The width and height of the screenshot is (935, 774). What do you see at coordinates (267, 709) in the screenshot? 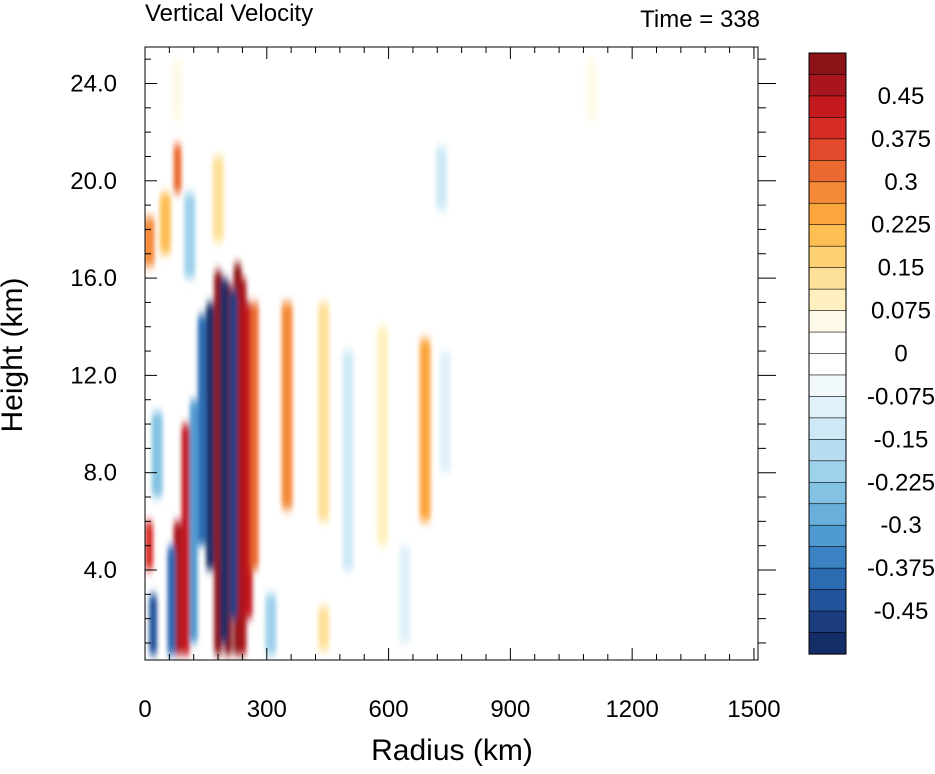
I see `x-tick-label: 300` at bounding box center [267, 709].